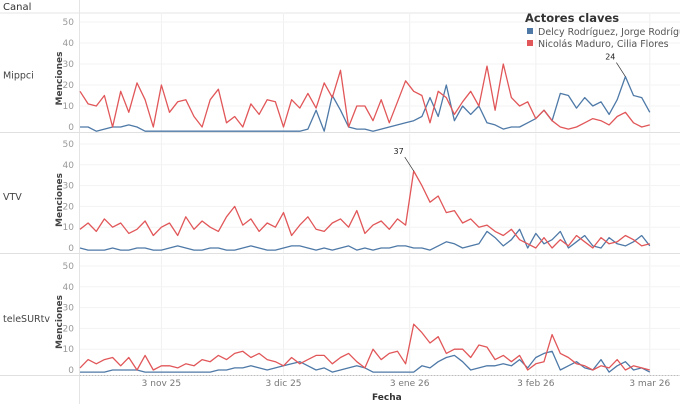 The image size is (680, 404). Describe the element at coordinates (12, 197) in the screenshot. I see `row-label-vtv: VTV` at that location.